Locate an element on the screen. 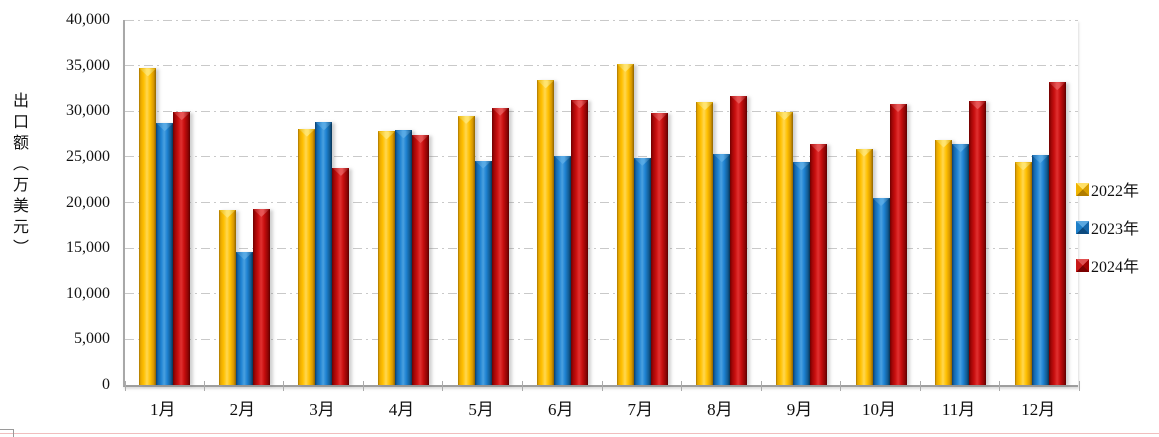 The image size is (1159, 437). bar-group-11月 is located at coordinates (961, 202).